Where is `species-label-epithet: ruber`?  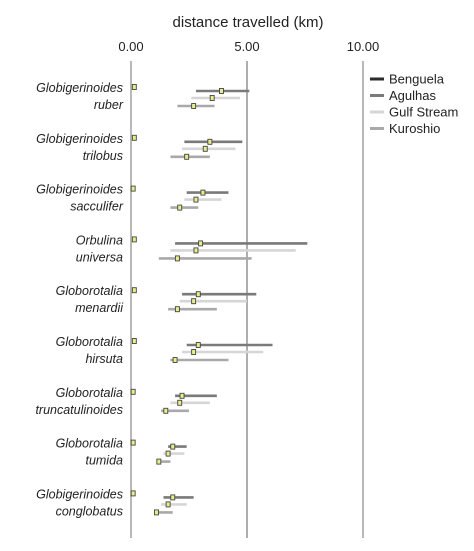
species-label-epithet: ruber is located at coordinates (109, 105).